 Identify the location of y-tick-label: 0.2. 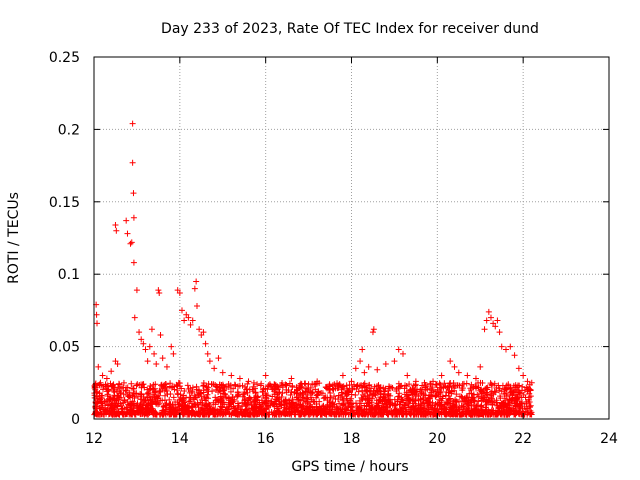
(69, 130).